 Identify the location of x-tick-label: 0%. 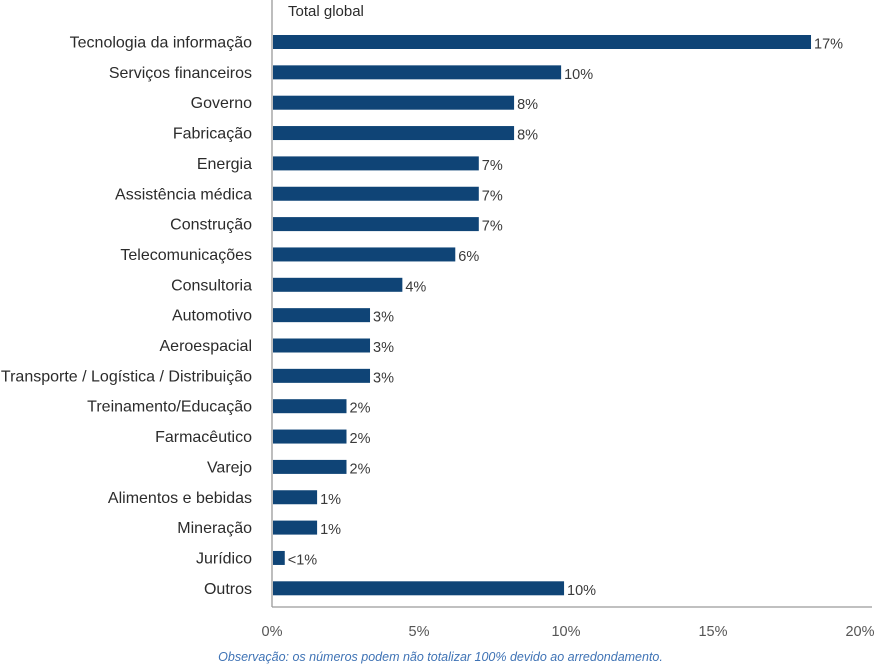
(272, 632).